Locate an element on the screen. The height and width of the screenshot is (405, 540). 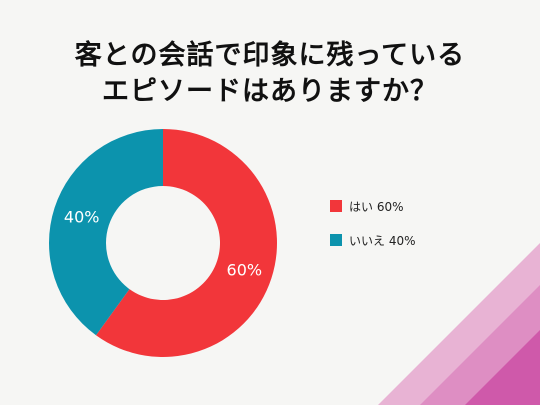
data-label-yes: 60% is located at coordinates (245, 269).